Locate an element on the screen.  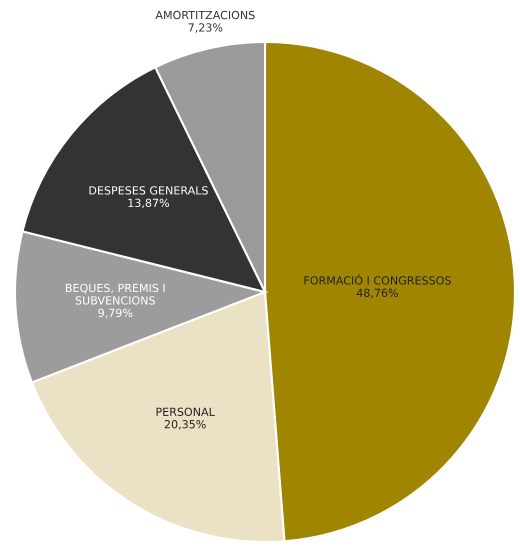
data-label: 20,35% is located at coordinates (185, 425).